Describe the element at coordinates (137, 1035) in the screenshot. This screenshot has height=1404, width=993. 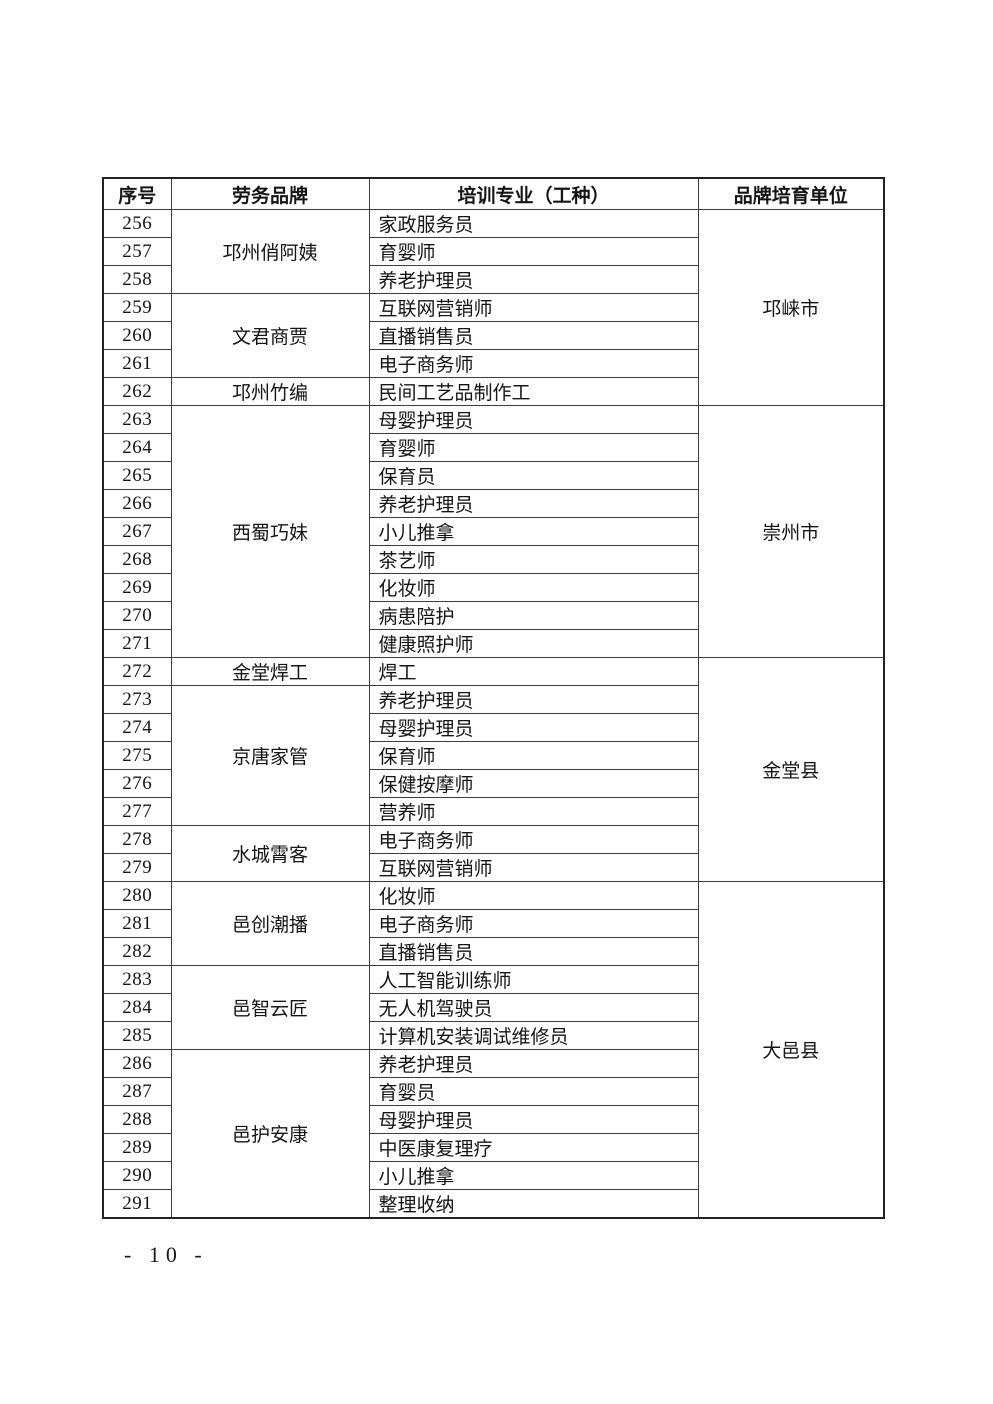
I see `serial-cell: 285` at that location.